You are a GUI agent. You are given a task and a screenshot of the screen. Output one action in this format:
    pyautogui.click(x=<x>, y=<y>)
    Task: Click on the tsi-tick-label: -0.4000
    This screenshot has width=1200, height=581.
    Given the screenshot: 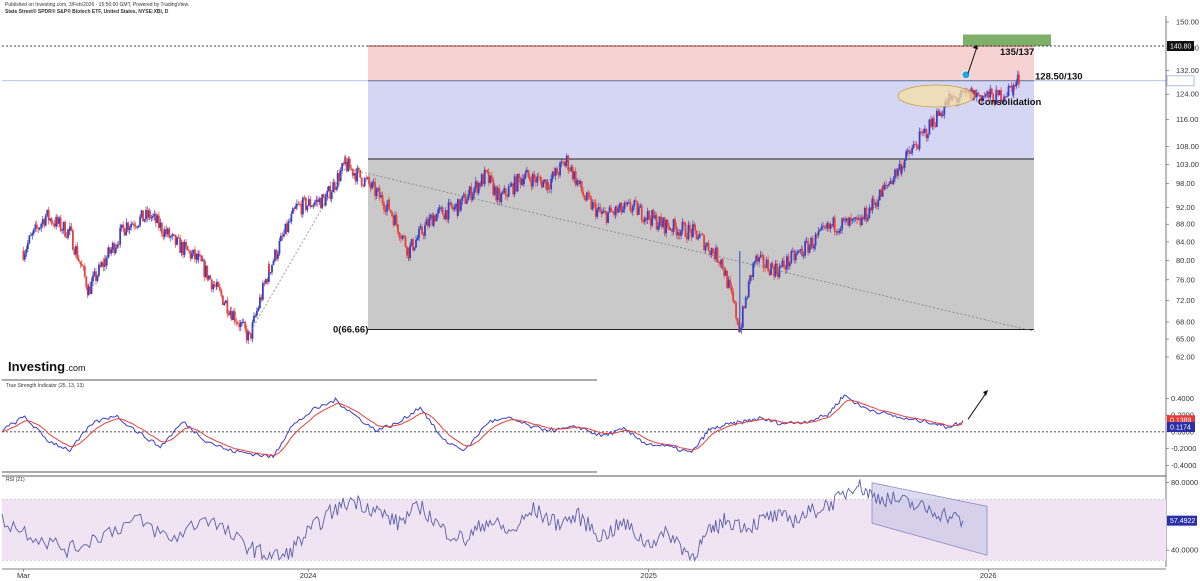 What is the action you would take?
    pyautogui.click(x=1183, y=465)
    